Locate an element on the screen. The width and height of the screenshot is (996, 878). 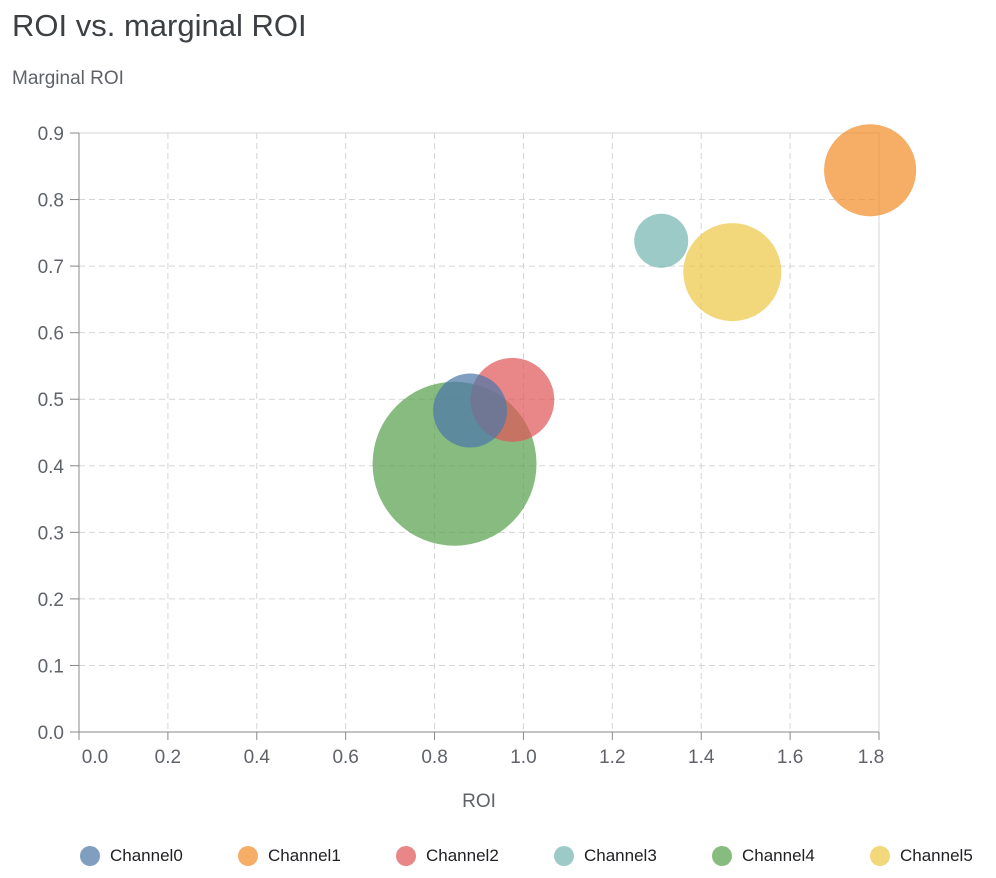
legend-item-channel0: Channel0 is located at coordinates (159, 856).